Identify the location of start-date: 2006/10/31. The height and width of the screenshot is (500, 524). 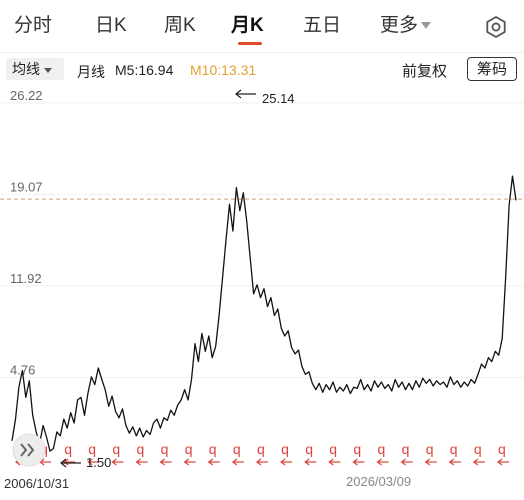
(37, 483).